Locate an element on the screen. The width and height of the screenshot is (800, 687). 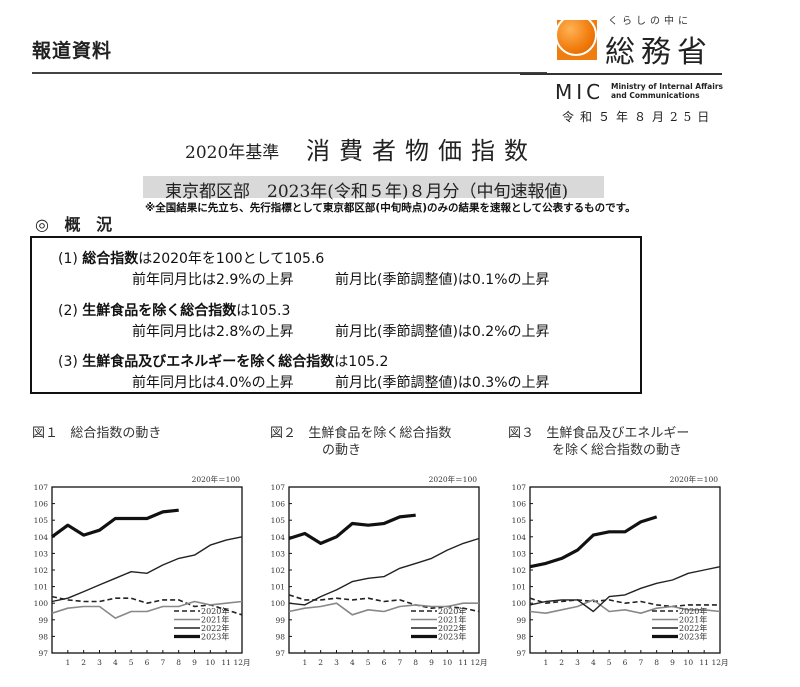
figure-title-line2: の動き is located at coordinates (342, 450).